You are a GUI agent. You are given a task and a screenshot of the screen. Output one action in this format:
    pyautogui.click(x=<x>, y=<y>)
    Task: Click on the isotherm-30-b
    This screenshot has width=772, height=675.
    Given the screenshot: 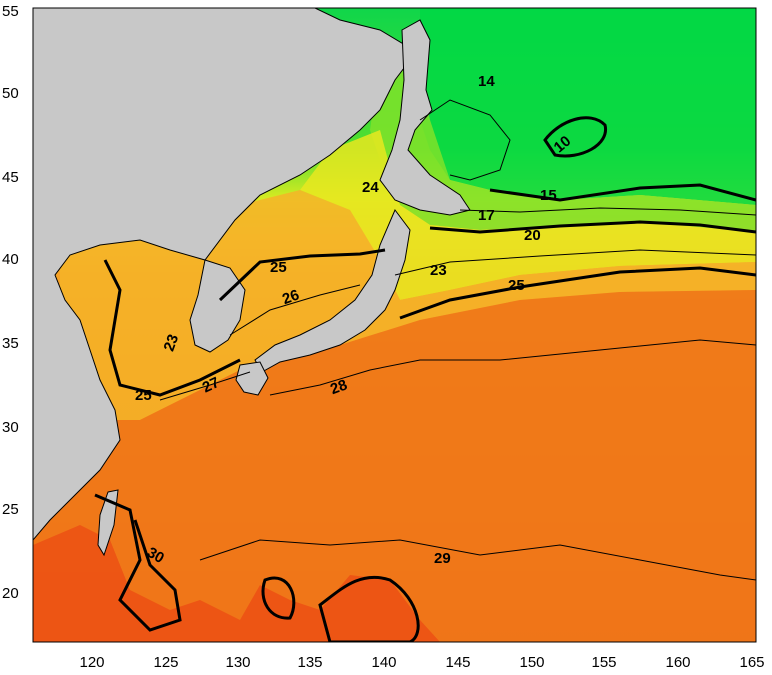 What is the action you would take?
    pyautogui.click(x=278, y=598)
    